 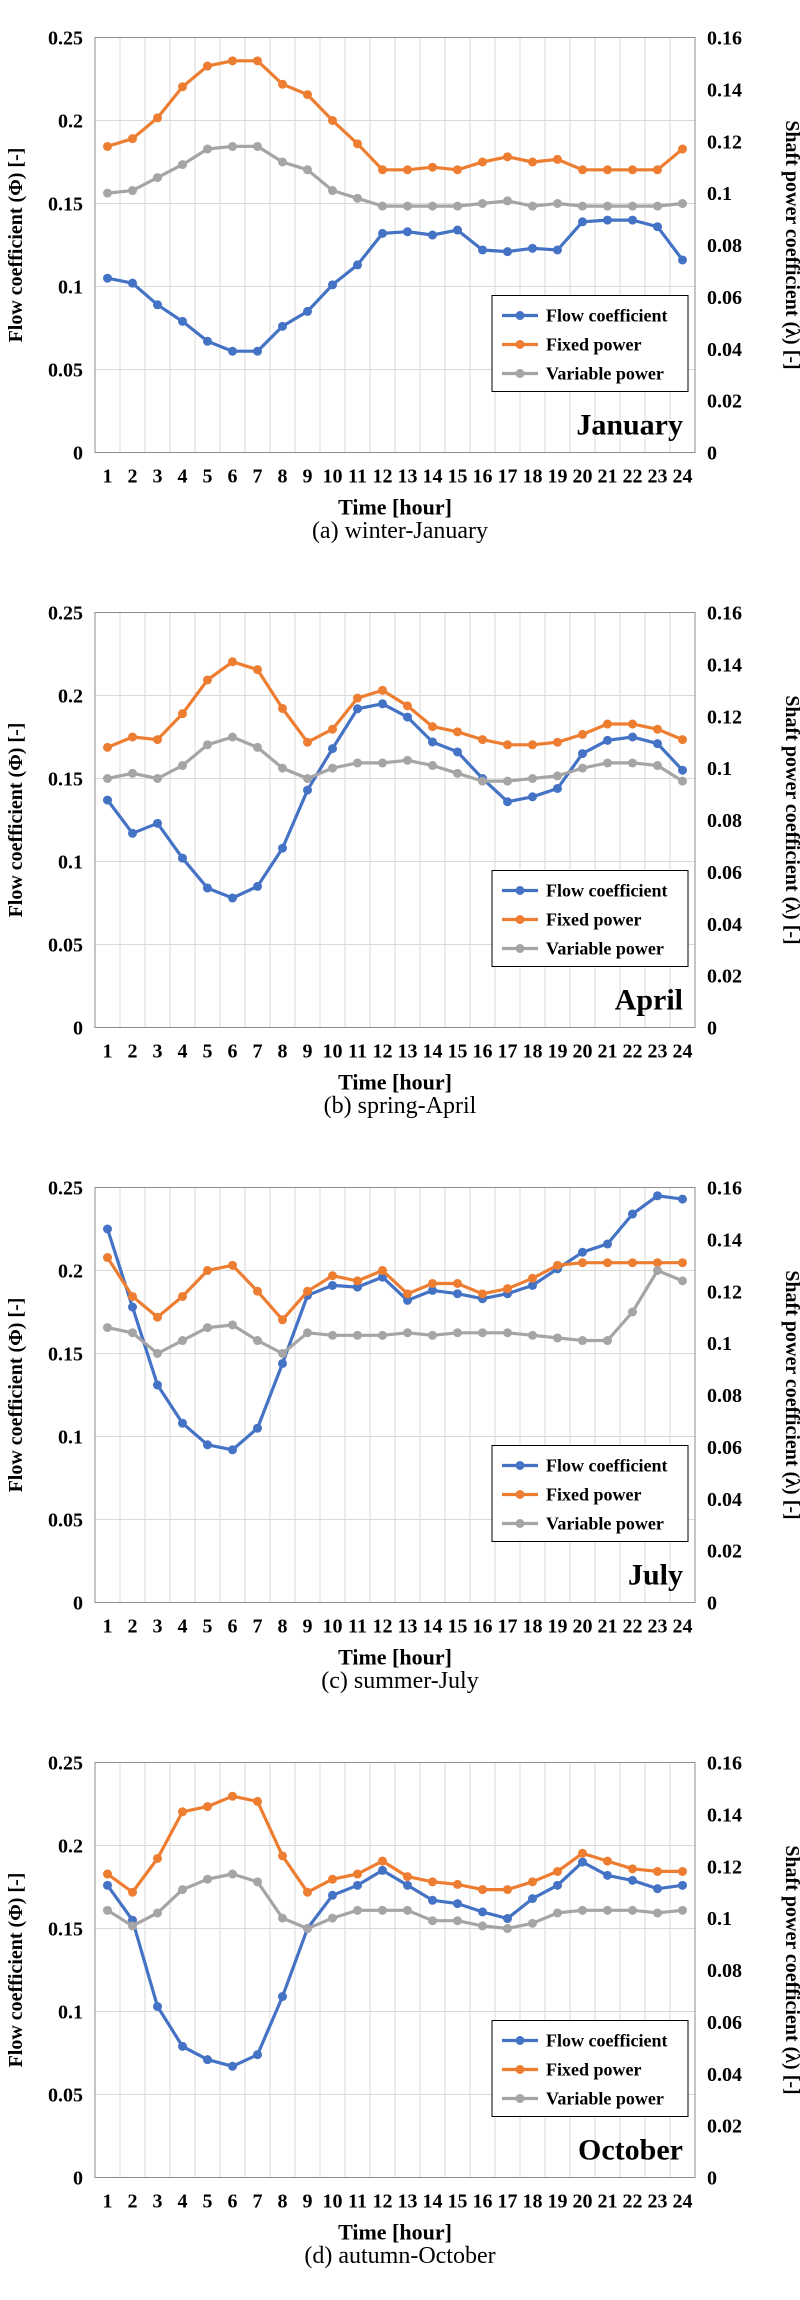 What do you see at coordinates (65, 246) in the screenshot?
I see `y-axis-left-ticks: 0 0.05 0.1 0.15 0.2 0.25` at bounding box center [65, 246].